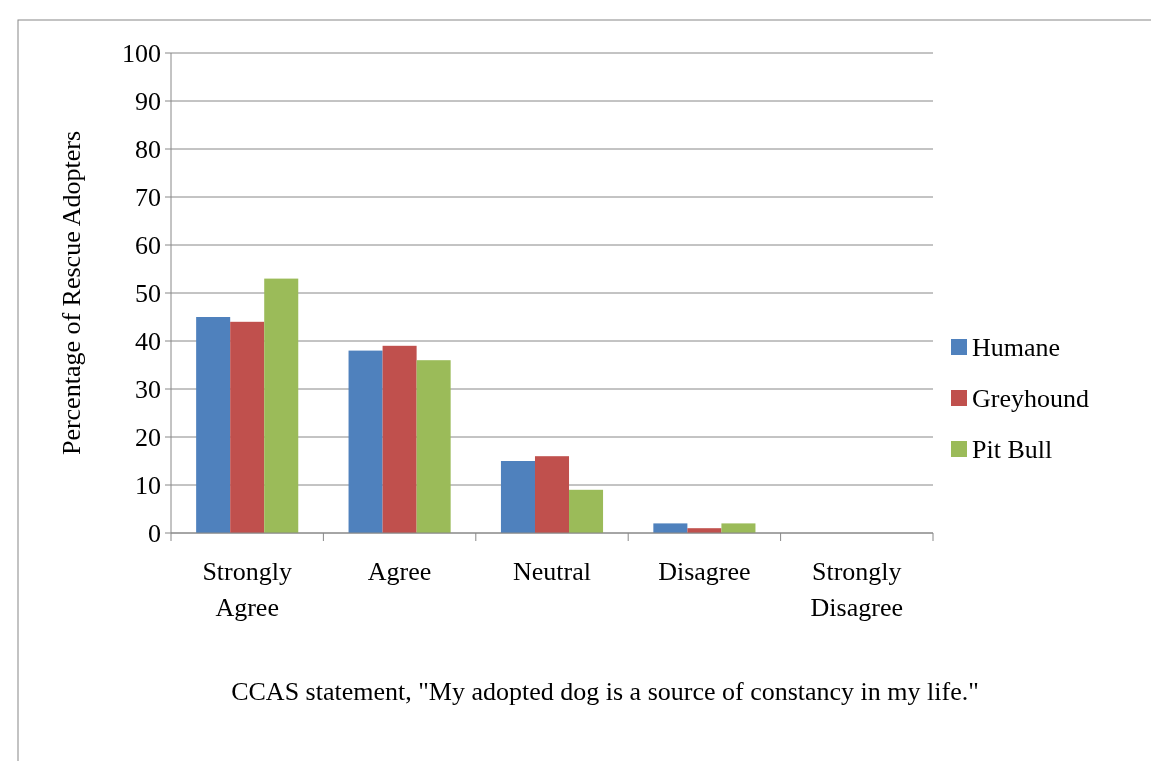 This screenshot has height=761, width=1151. I want to click on y-tick-label: 10, so click(148, 486).